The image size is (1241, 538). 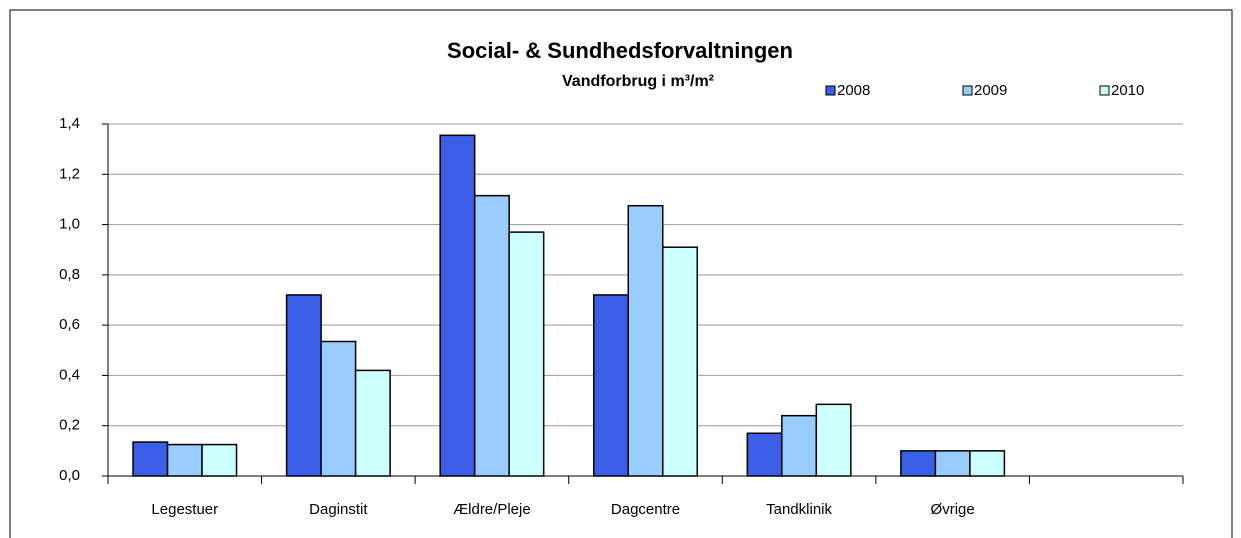 I want to click on x-tick-label: Ældre/Pleje, so click(x=492, y=509).